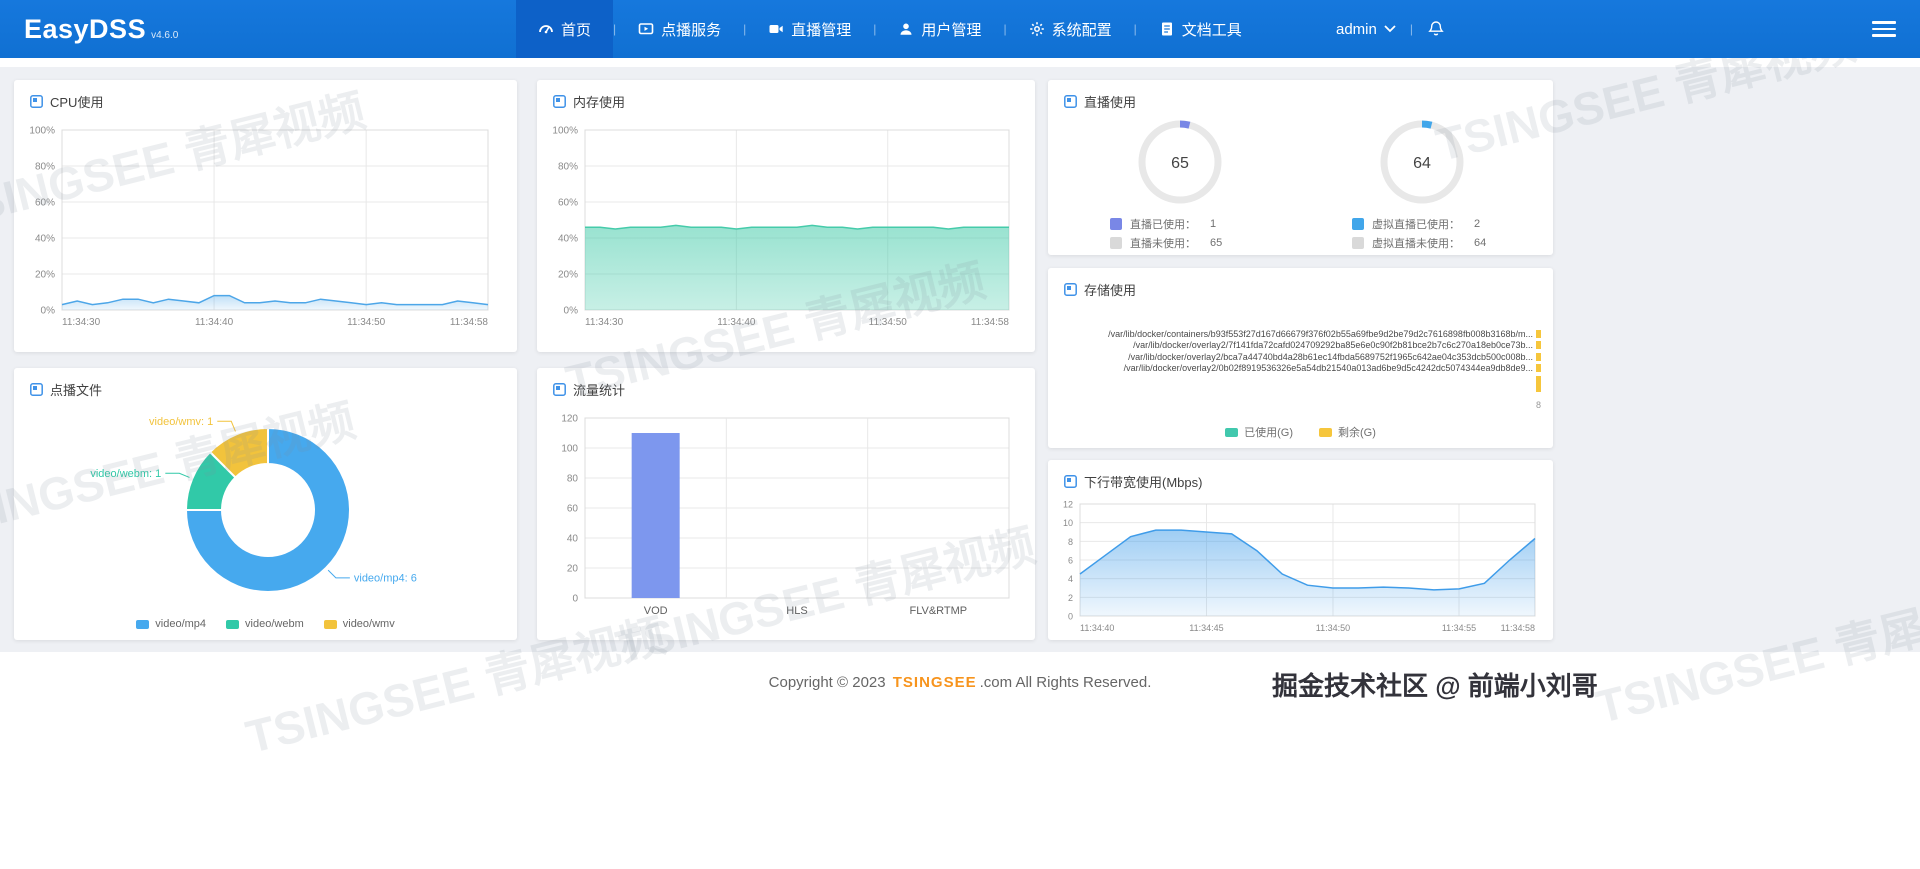 Image resolution: width=1920 pixels, height=869 pixels. Describe the element at coordinates (1416, 224) in the screenshot. I see `legend-label: 虚拟直播已使用：` at that location.